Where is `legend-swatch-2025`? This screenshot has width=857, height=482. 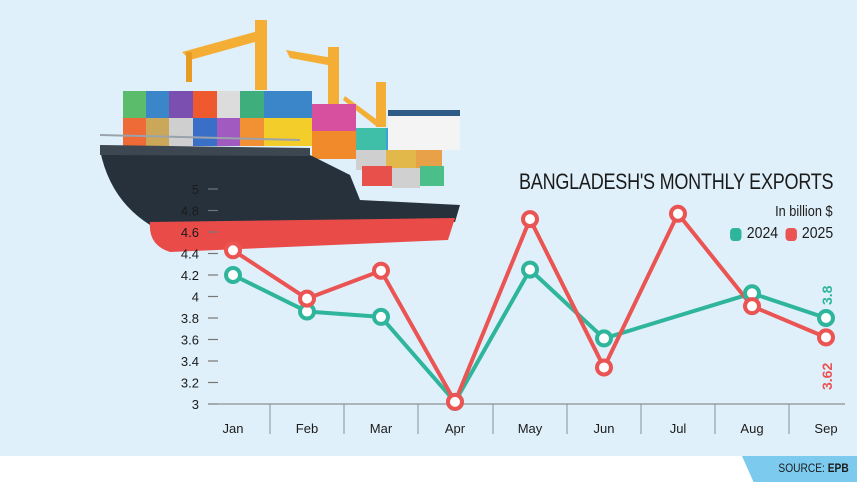 legend-swatch-2025 is located at coordinates (790, 234).